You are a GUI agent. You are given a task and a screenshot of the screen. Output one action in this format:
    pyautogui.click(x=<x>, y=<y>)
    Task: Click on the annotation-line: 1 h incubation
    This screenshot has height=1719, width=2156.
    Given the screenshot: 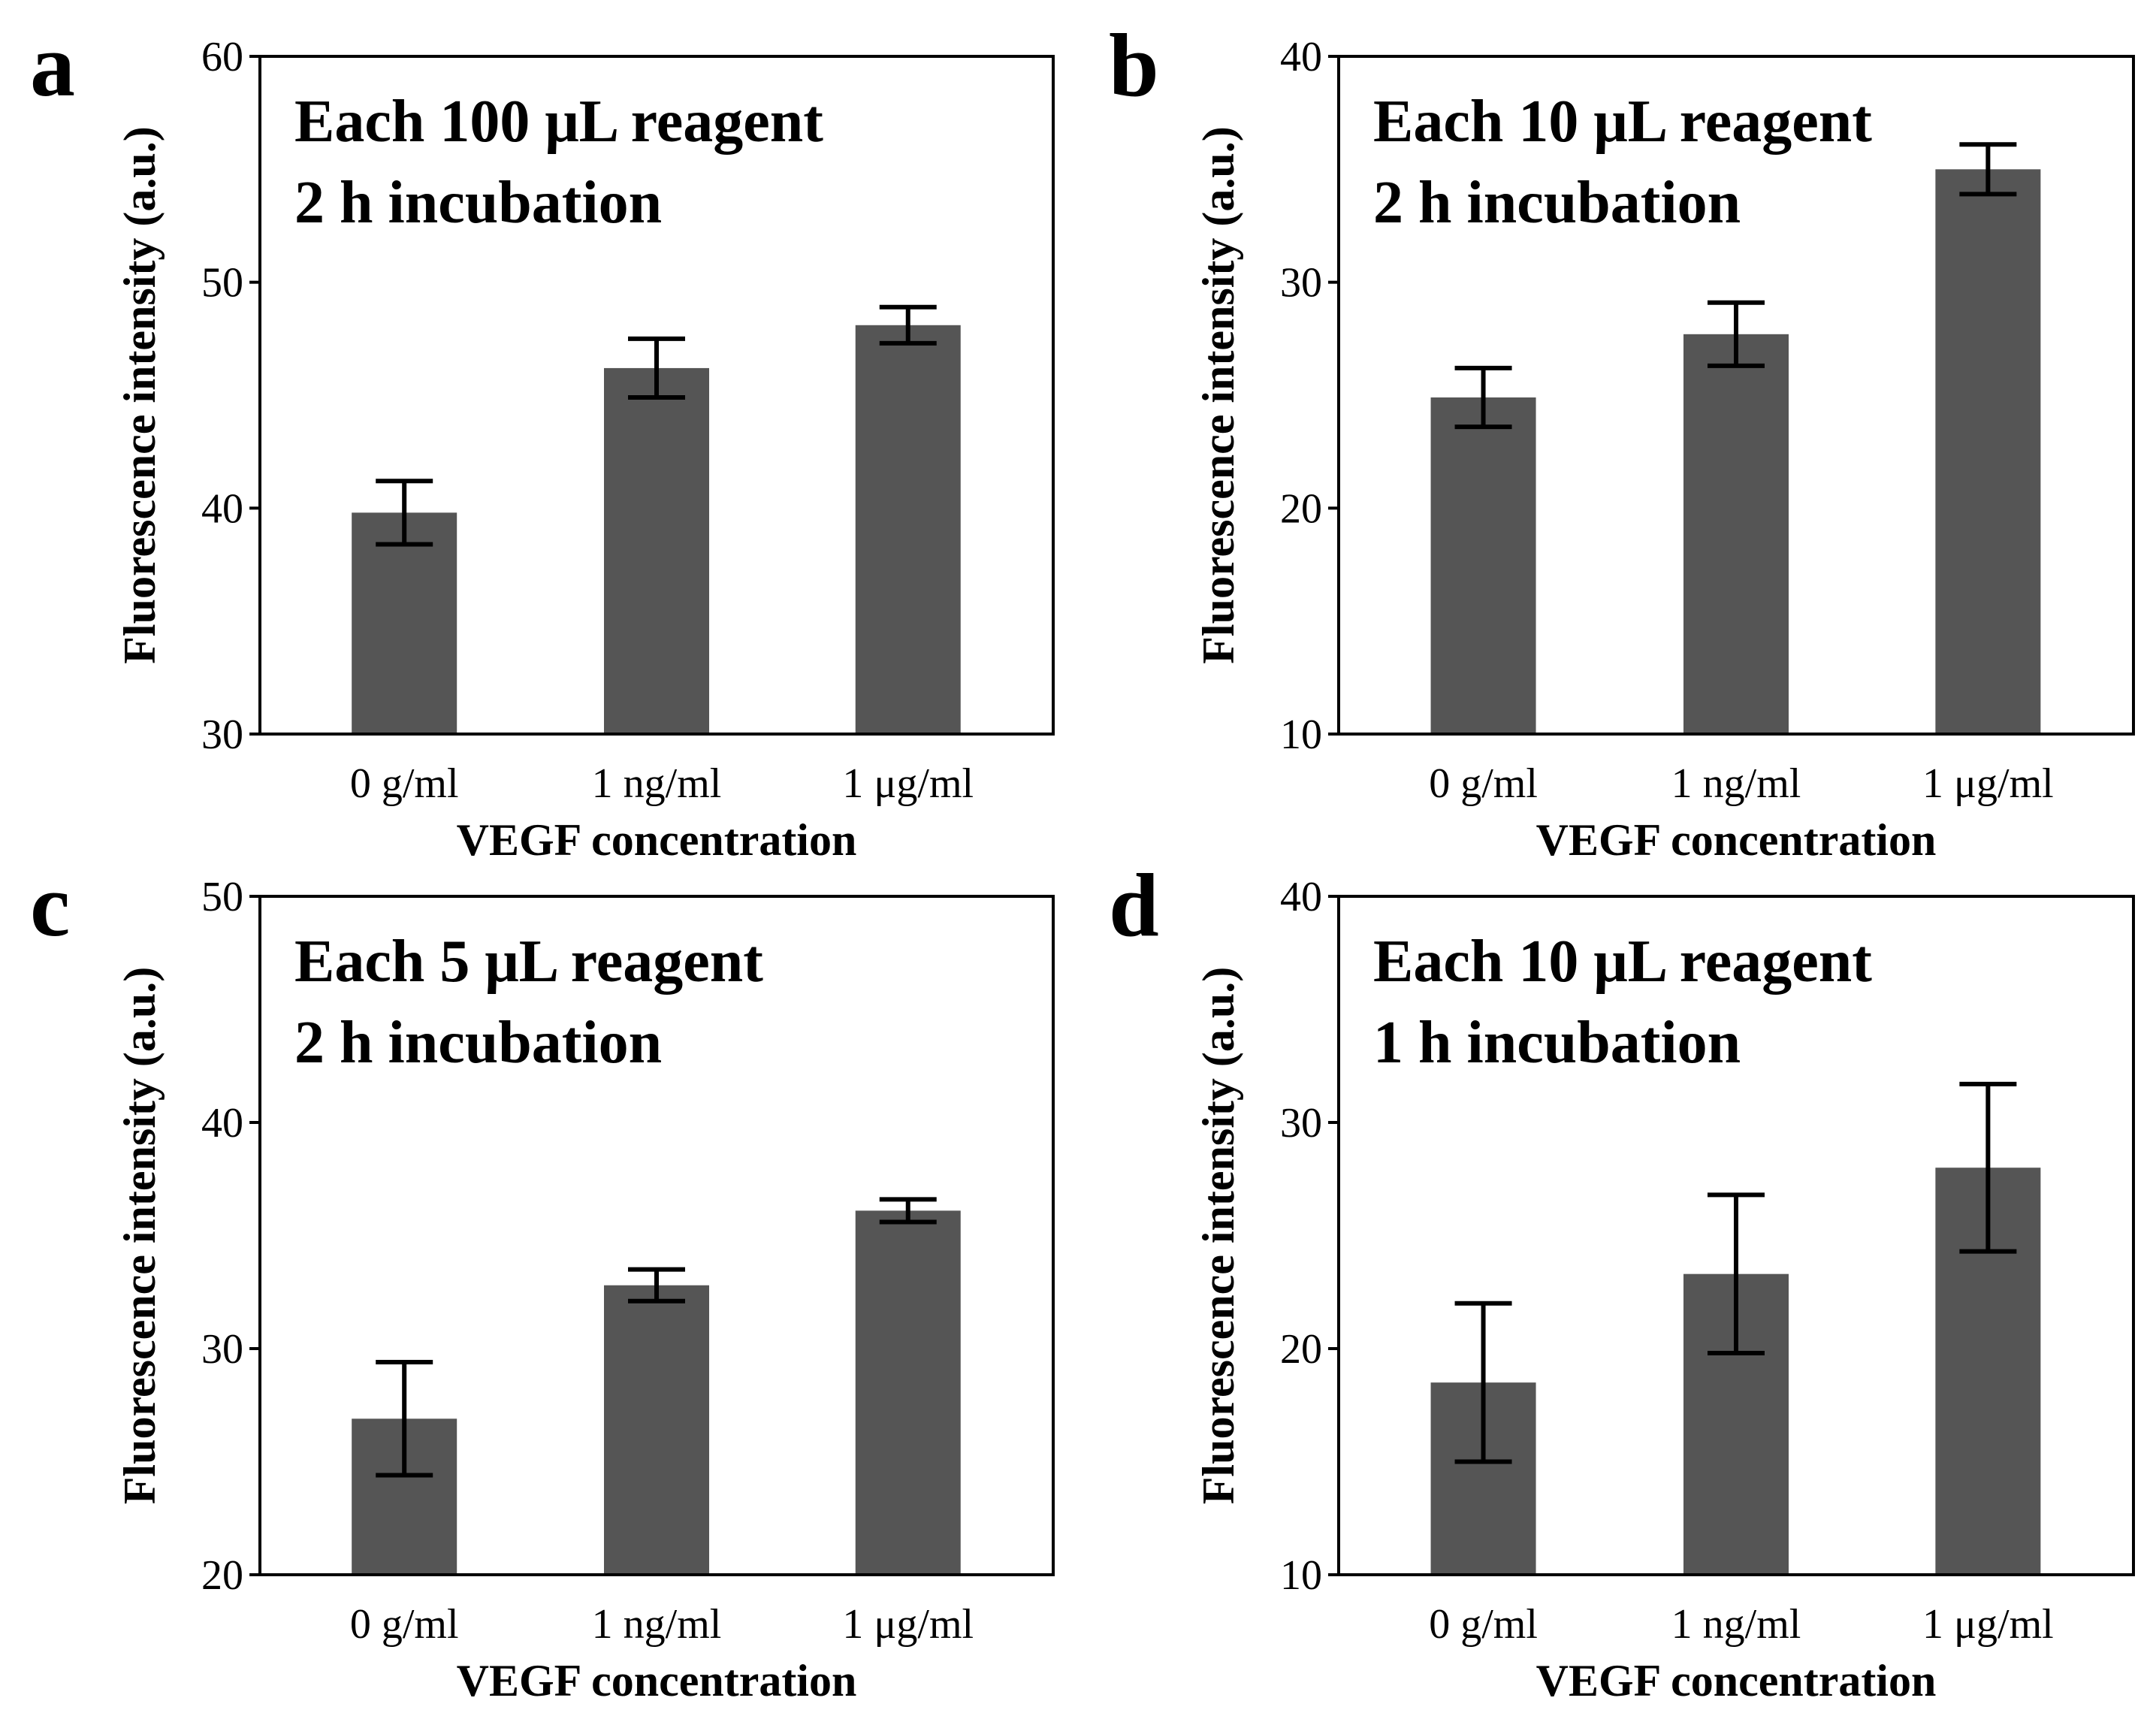 What is the action you would take?
    pyautogui.click(x=1557, y=1043)
    